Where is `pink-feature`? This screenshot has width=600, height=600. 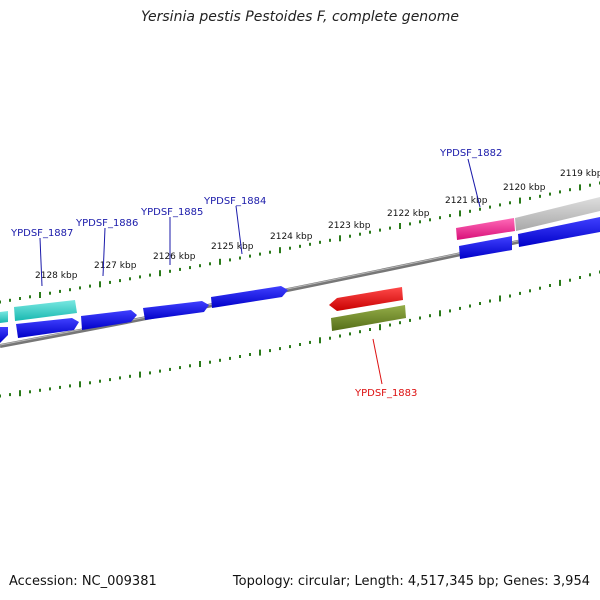 pink-feature is located at coordinates (485, 229).